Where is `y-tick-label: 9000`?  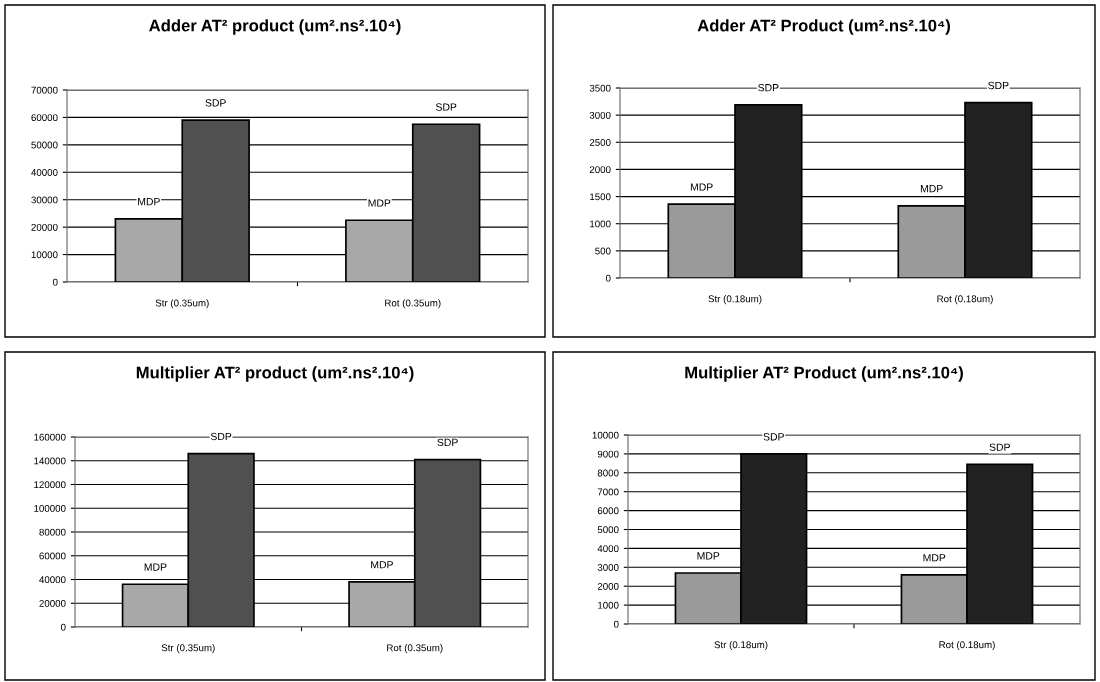
y-tick-label: 9000 is located at coordinates (608, 454).